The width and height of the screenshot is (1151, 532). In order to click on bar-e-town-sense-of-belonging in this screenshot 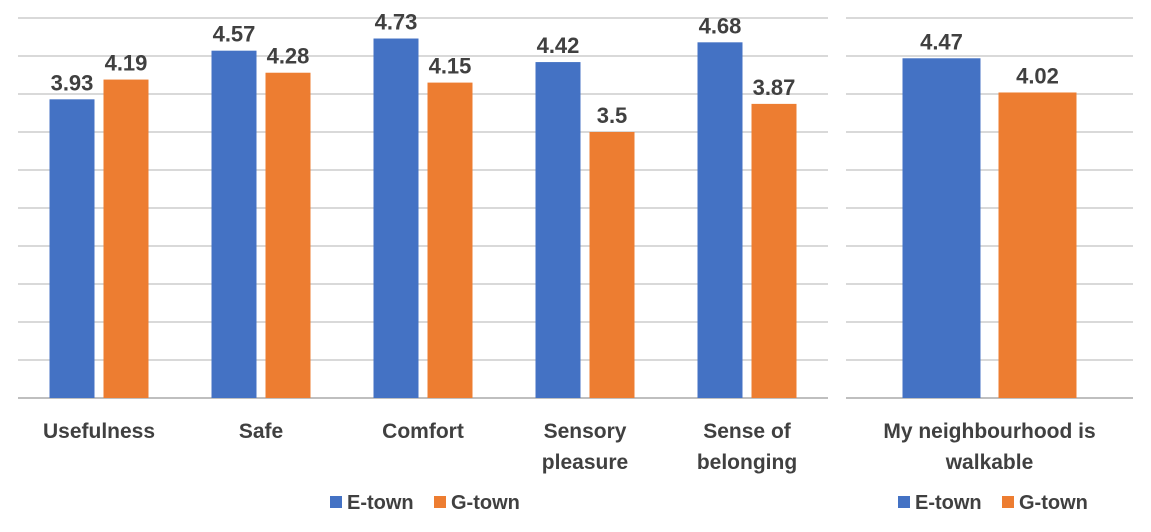, I will do `click(720, 220)`.